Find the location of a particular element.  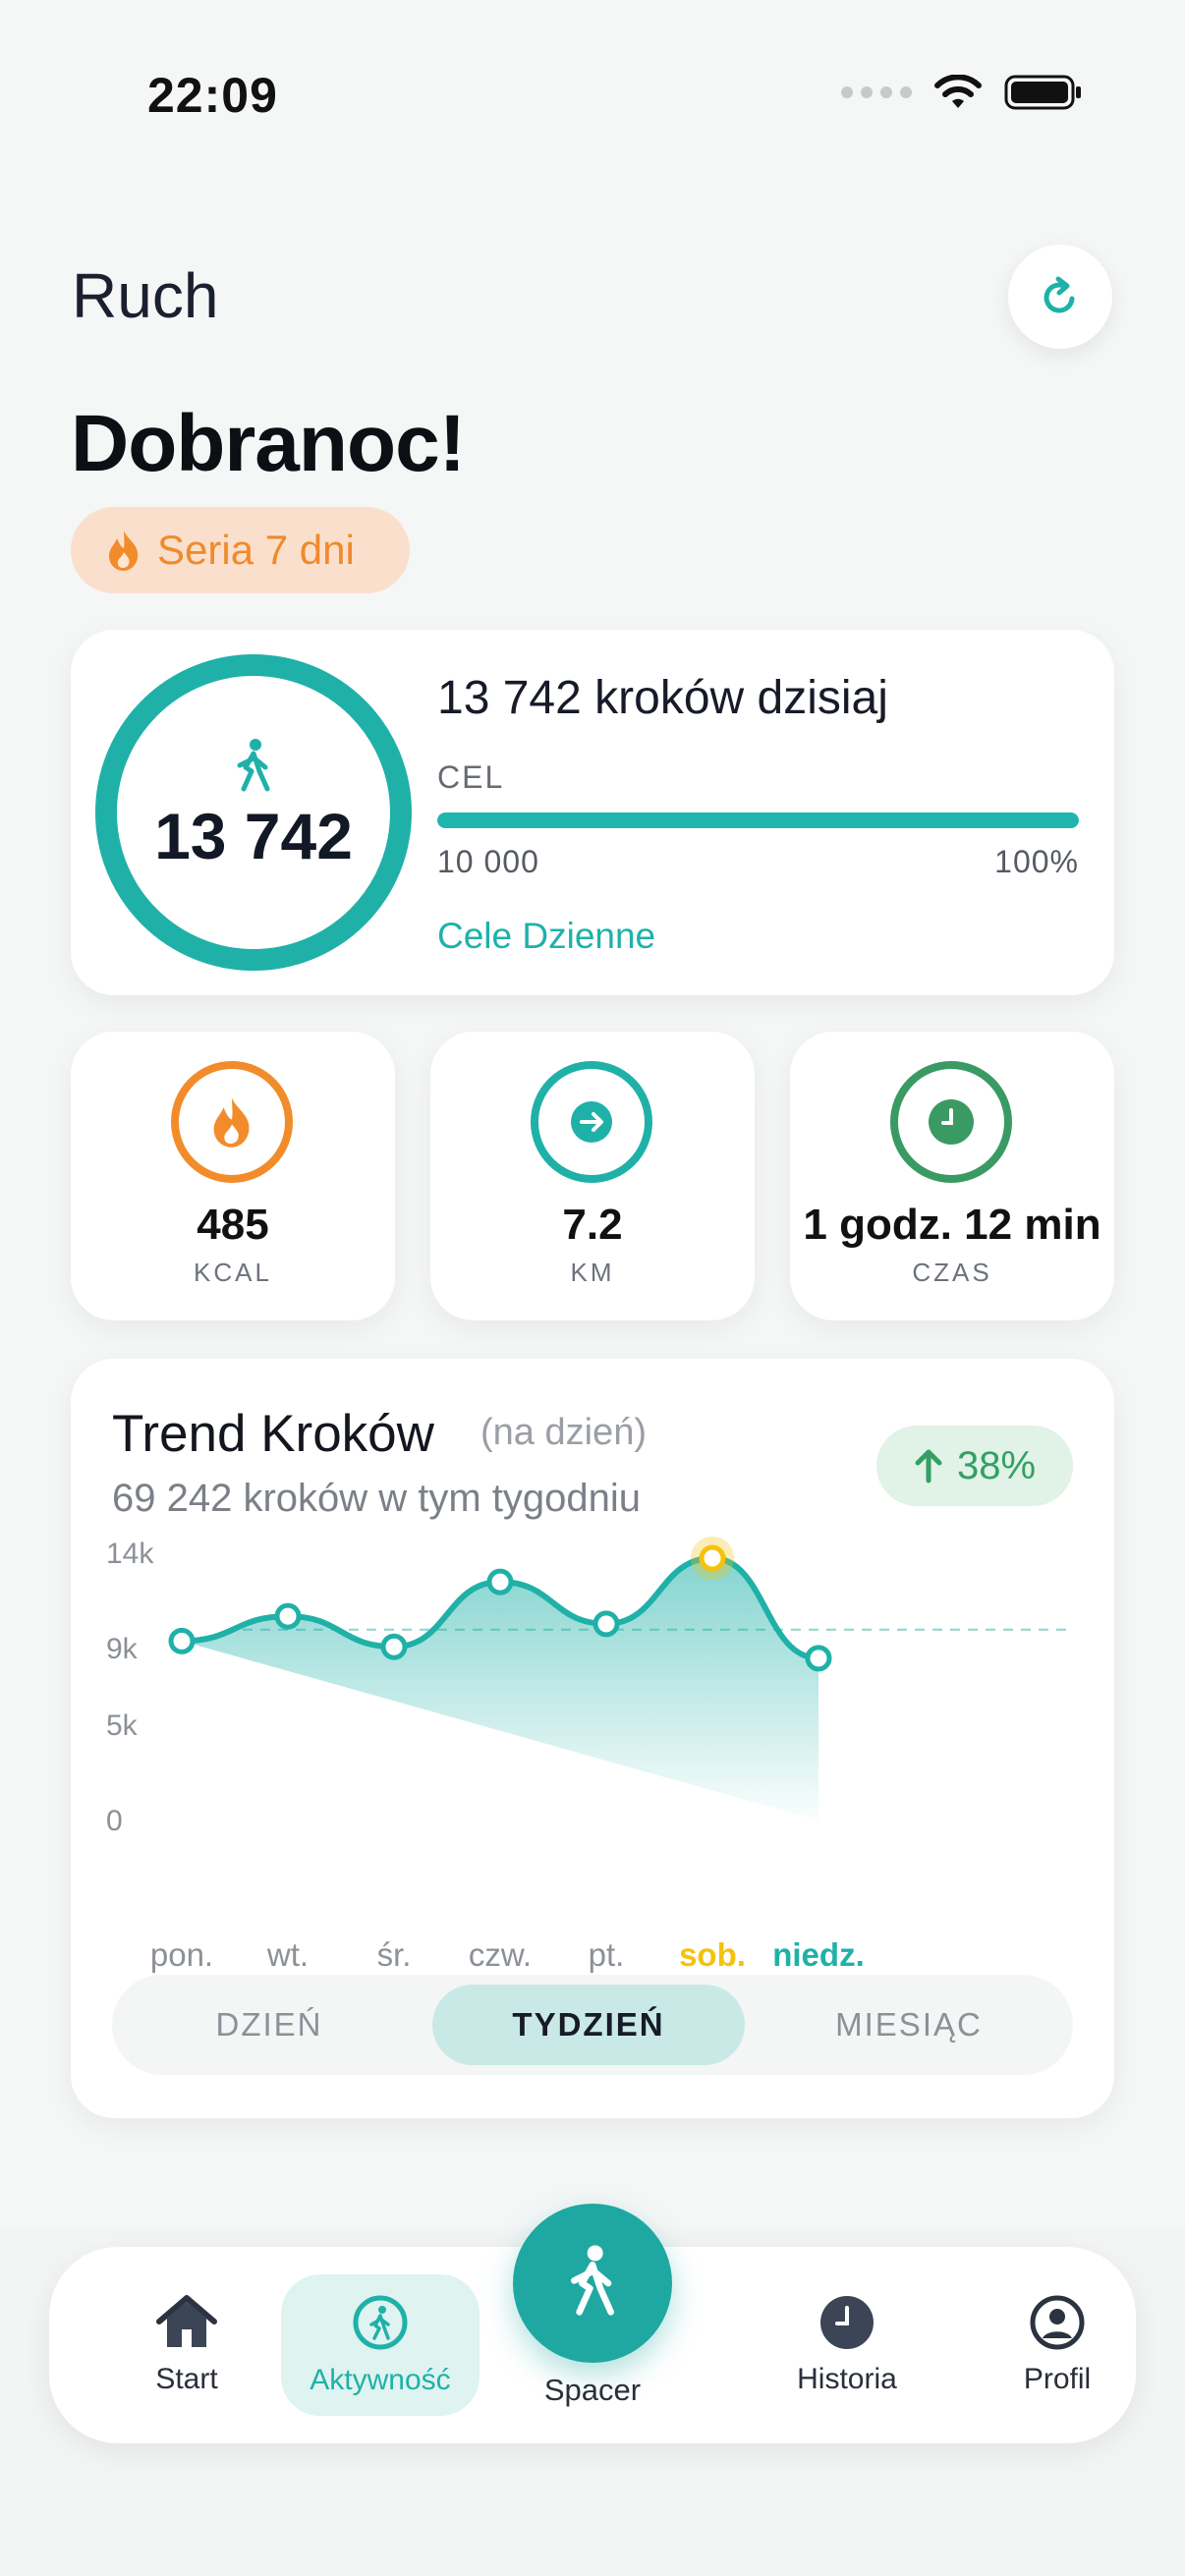

history-icon is located at coordinates (847, 2322).